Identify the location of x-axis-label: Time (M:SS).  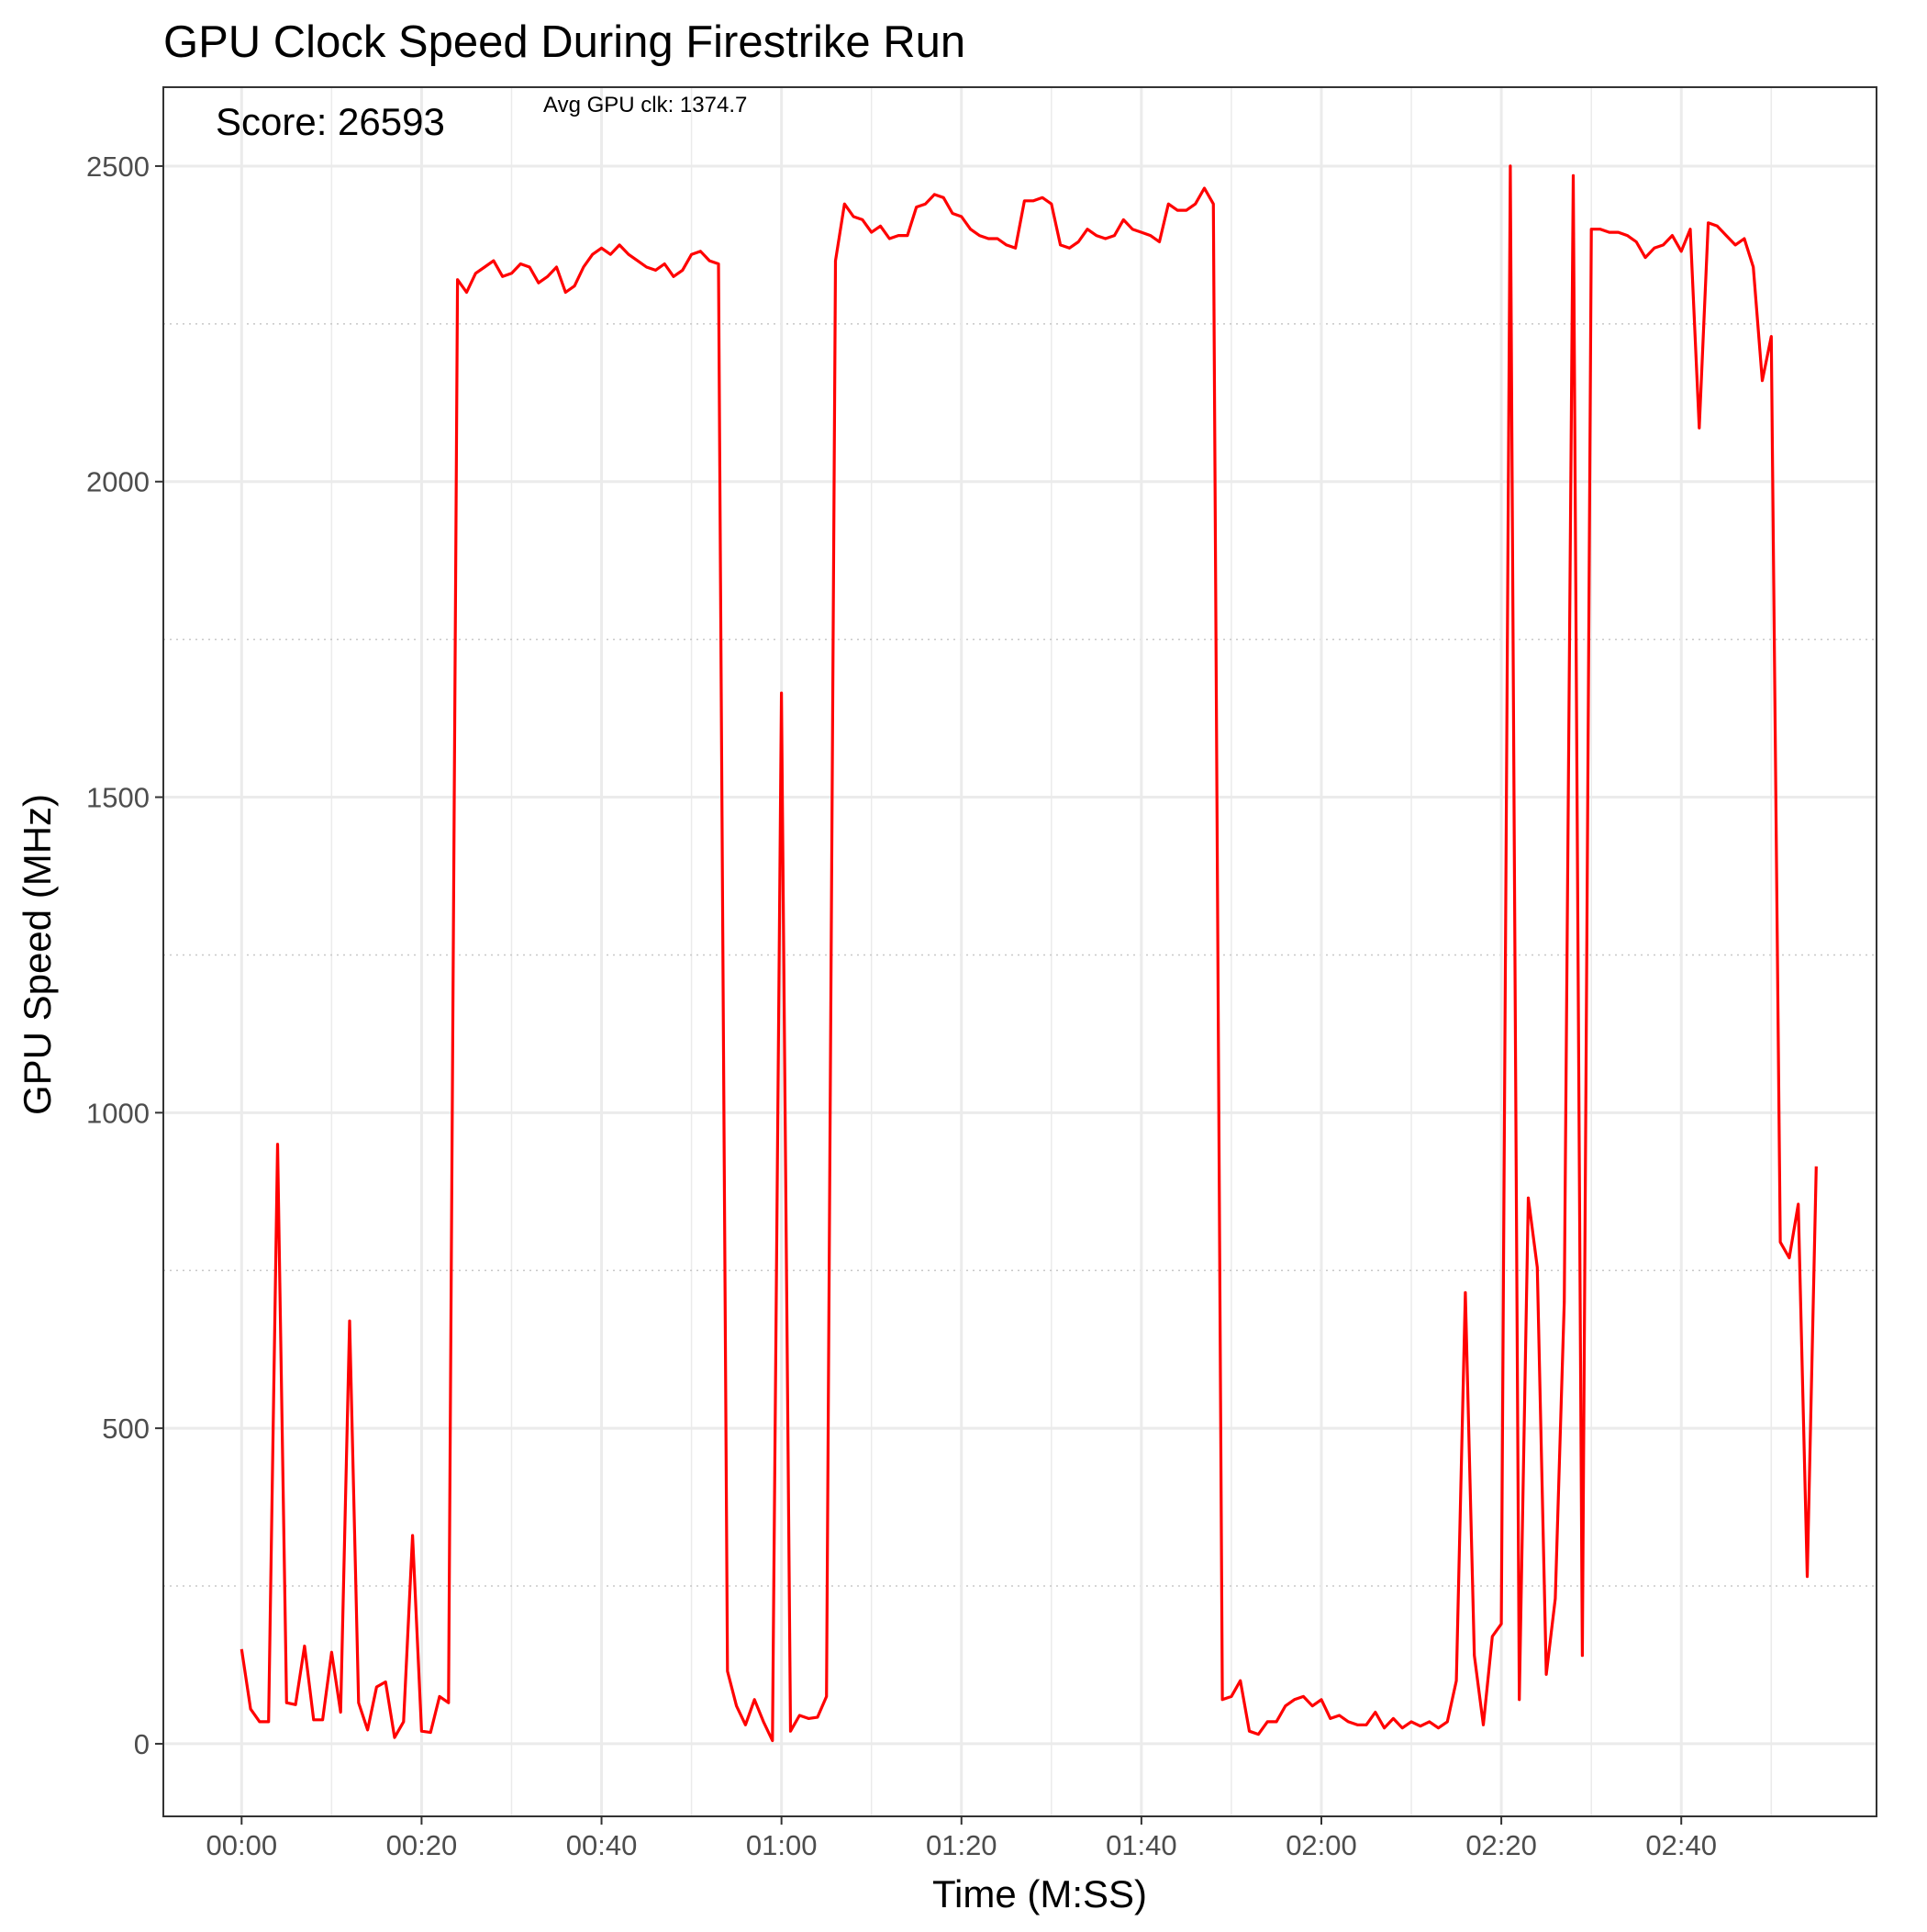
(1039, 1893).